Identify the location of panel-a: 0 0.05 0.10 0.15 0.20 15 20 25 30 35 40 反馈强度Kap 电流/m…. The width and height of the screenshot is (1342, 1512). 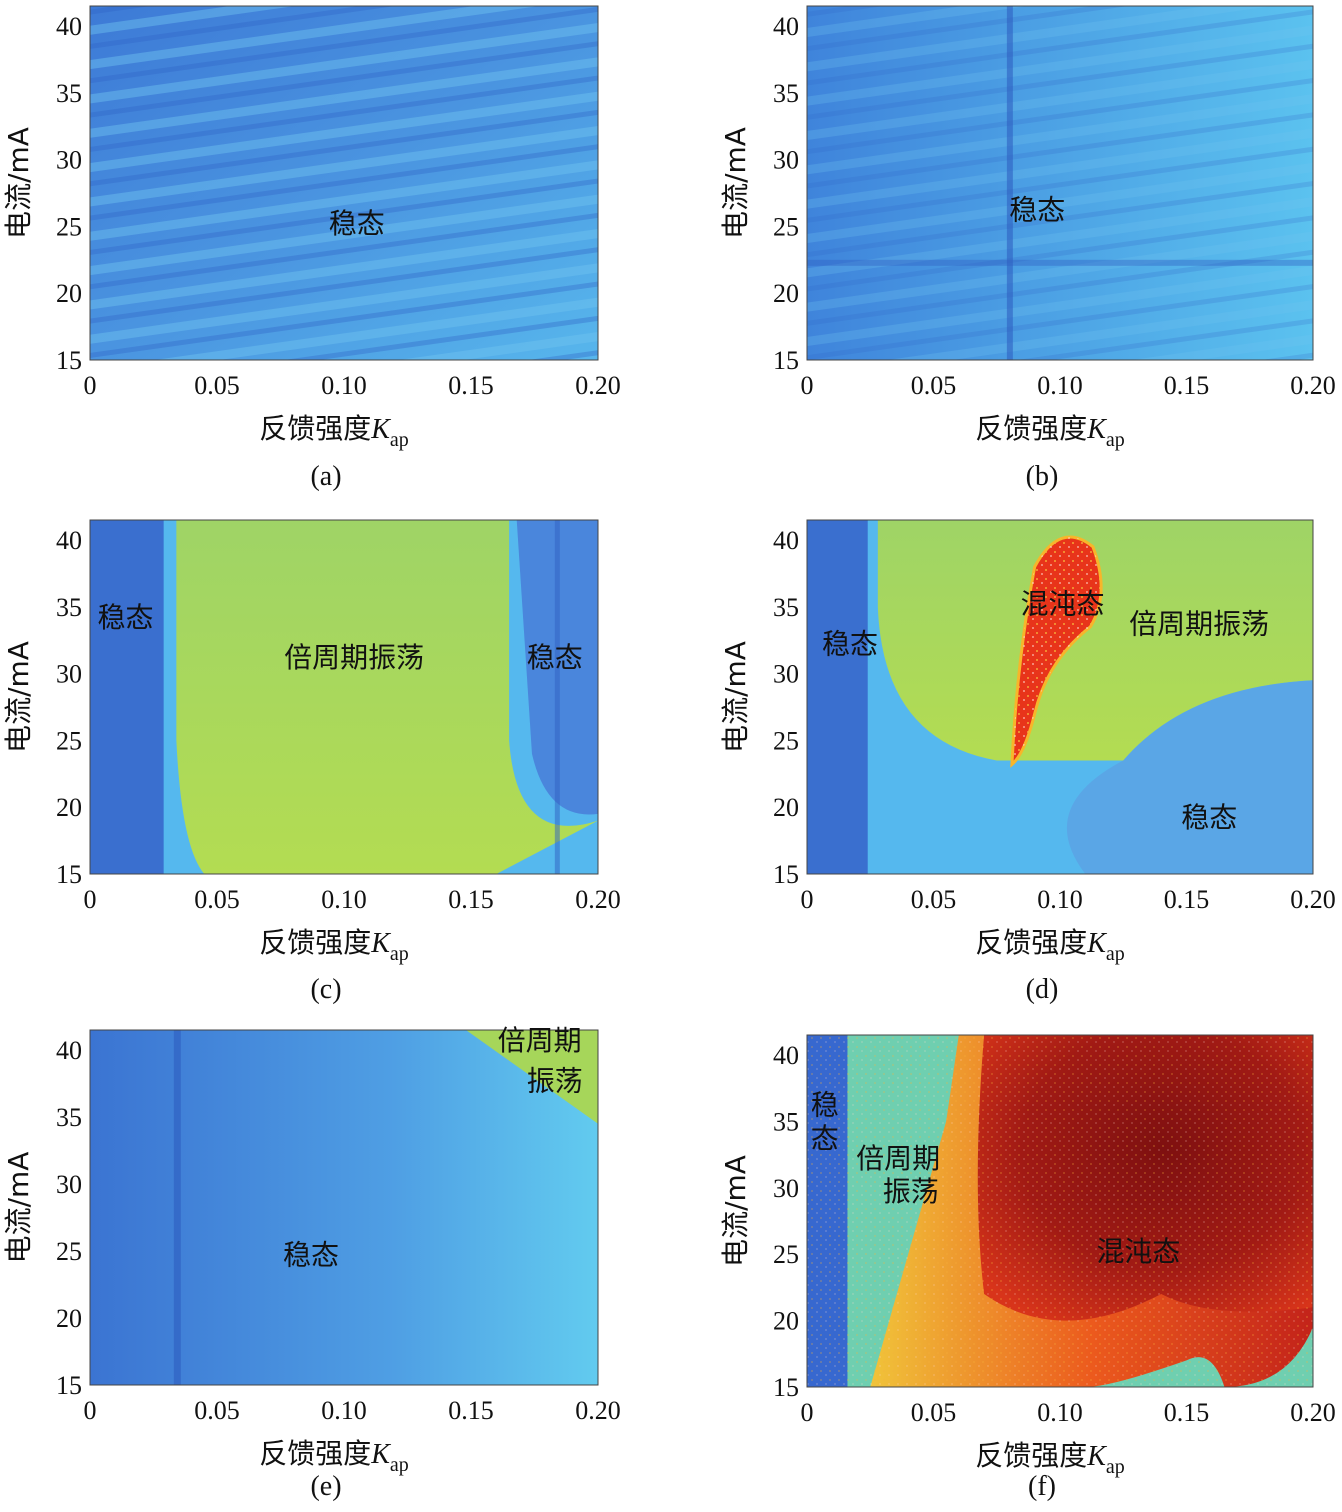
(311, 248).